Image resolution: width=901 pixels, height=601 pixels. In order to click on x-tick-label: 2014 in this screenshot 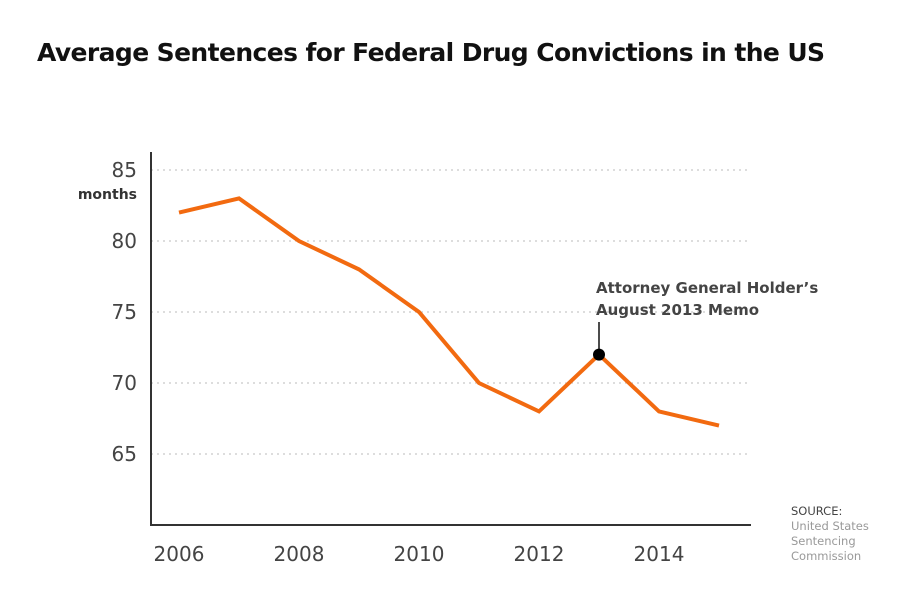, I will do `click(659, 554)`.